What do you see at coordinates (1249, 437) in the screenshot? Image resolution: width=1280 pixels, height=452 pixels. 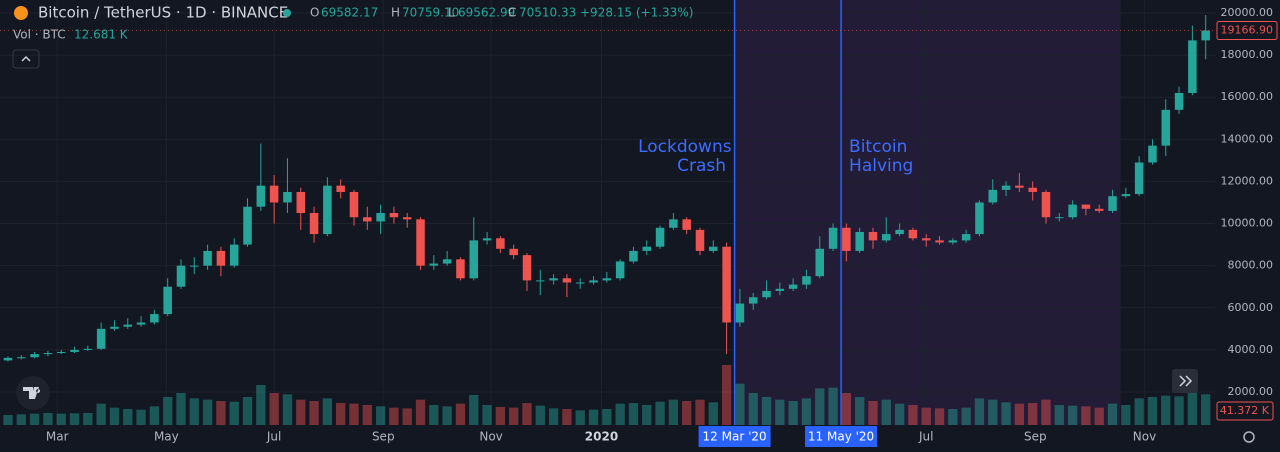 I see `settings-icon` at bounding box center [1249, 437].